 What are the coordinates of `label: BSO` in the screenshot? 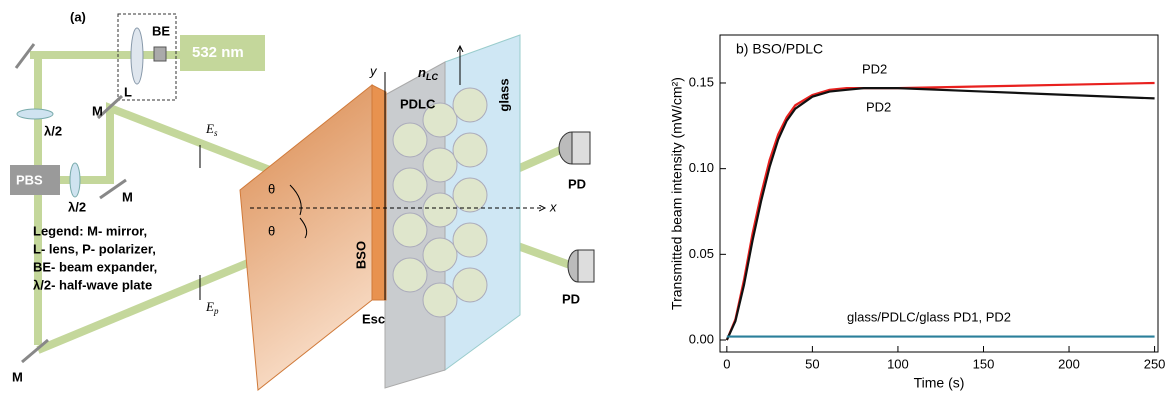 It's located at (360, 255).